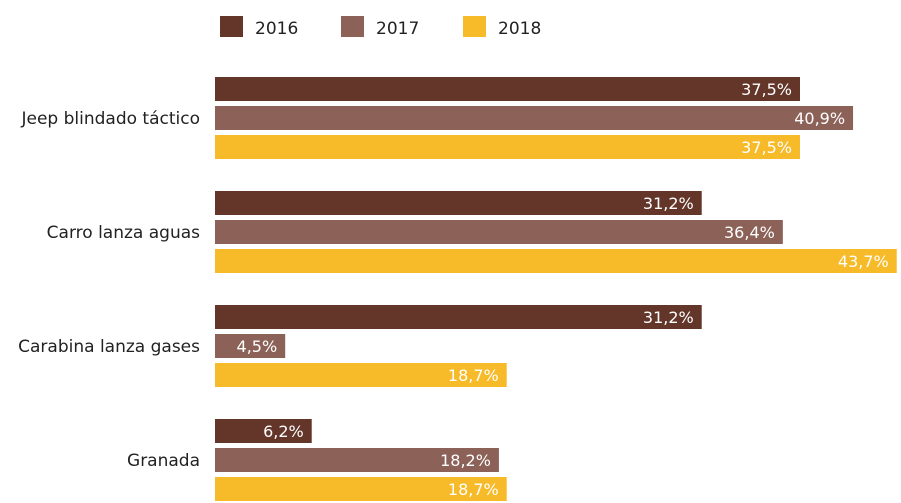 Image resolution: width=901 pixels, height=503 pixels. I want to click on legend-swatch-2017, so click(352, 26).